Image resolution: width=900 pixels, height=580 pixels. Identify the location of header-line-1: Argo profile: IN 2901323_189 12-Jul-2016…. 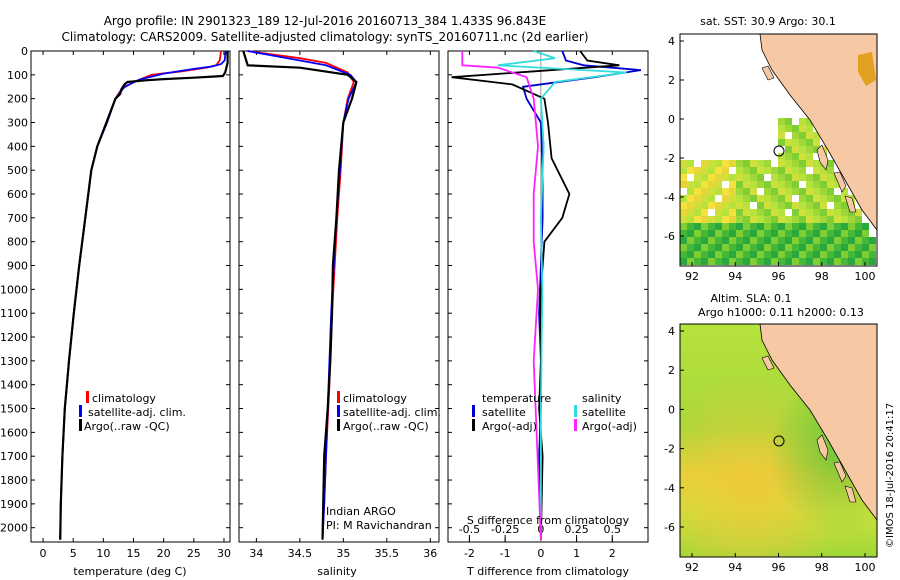
(325, 21).